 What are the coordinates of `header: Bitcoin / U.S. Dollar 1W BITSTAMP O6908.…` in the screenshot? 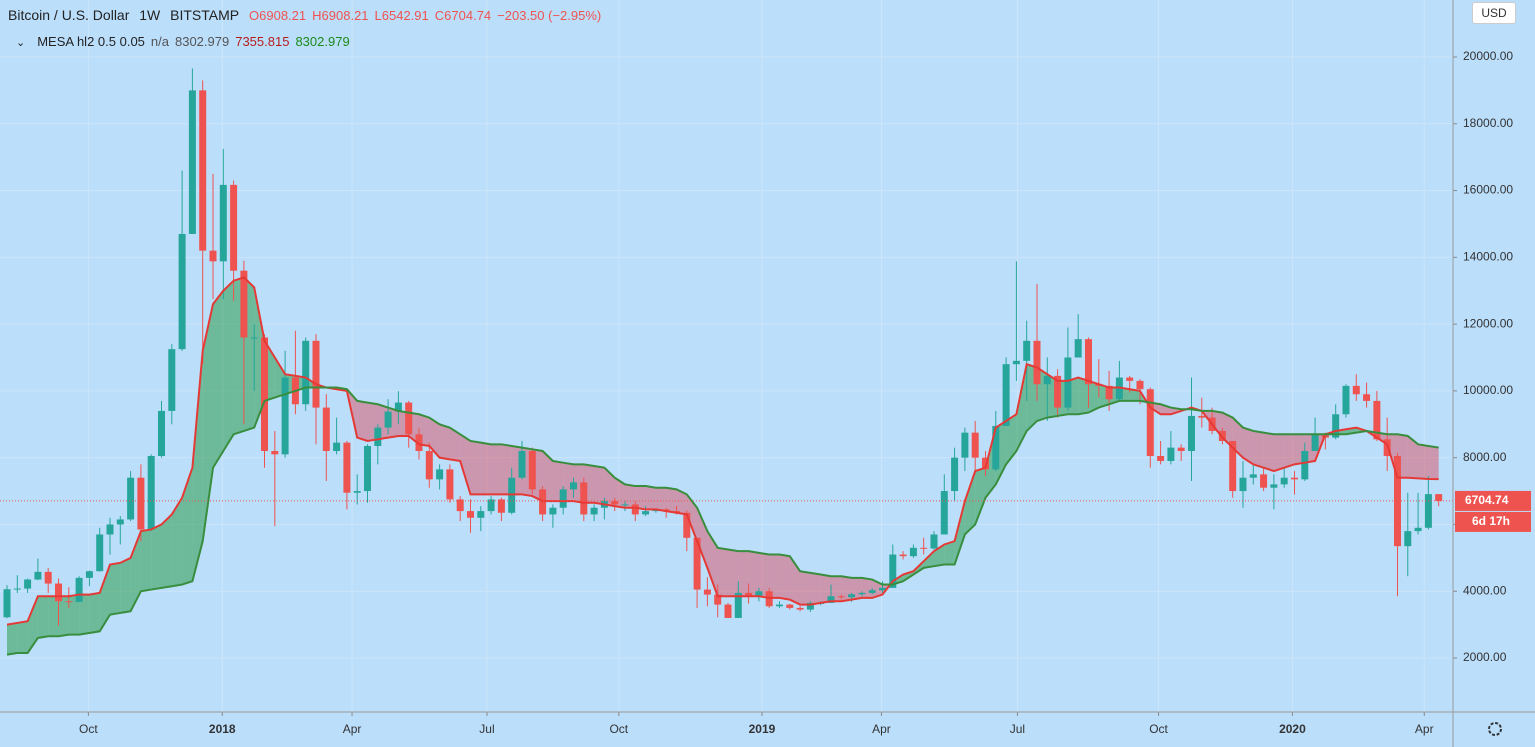 It's located at (310, 15).